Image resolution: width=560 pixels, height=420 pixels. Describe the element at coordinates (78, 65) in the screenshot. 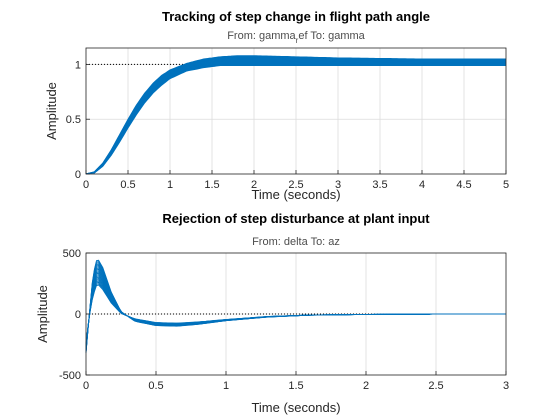

I see `y-tick-label: 1` at that location.